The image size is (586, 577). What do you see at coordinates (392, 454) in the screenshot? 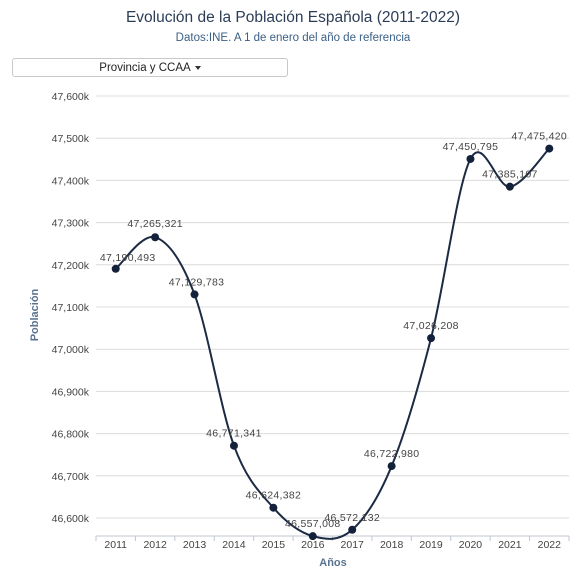
I see `data-label: 46,722,980` at bounding box center [392, 454].